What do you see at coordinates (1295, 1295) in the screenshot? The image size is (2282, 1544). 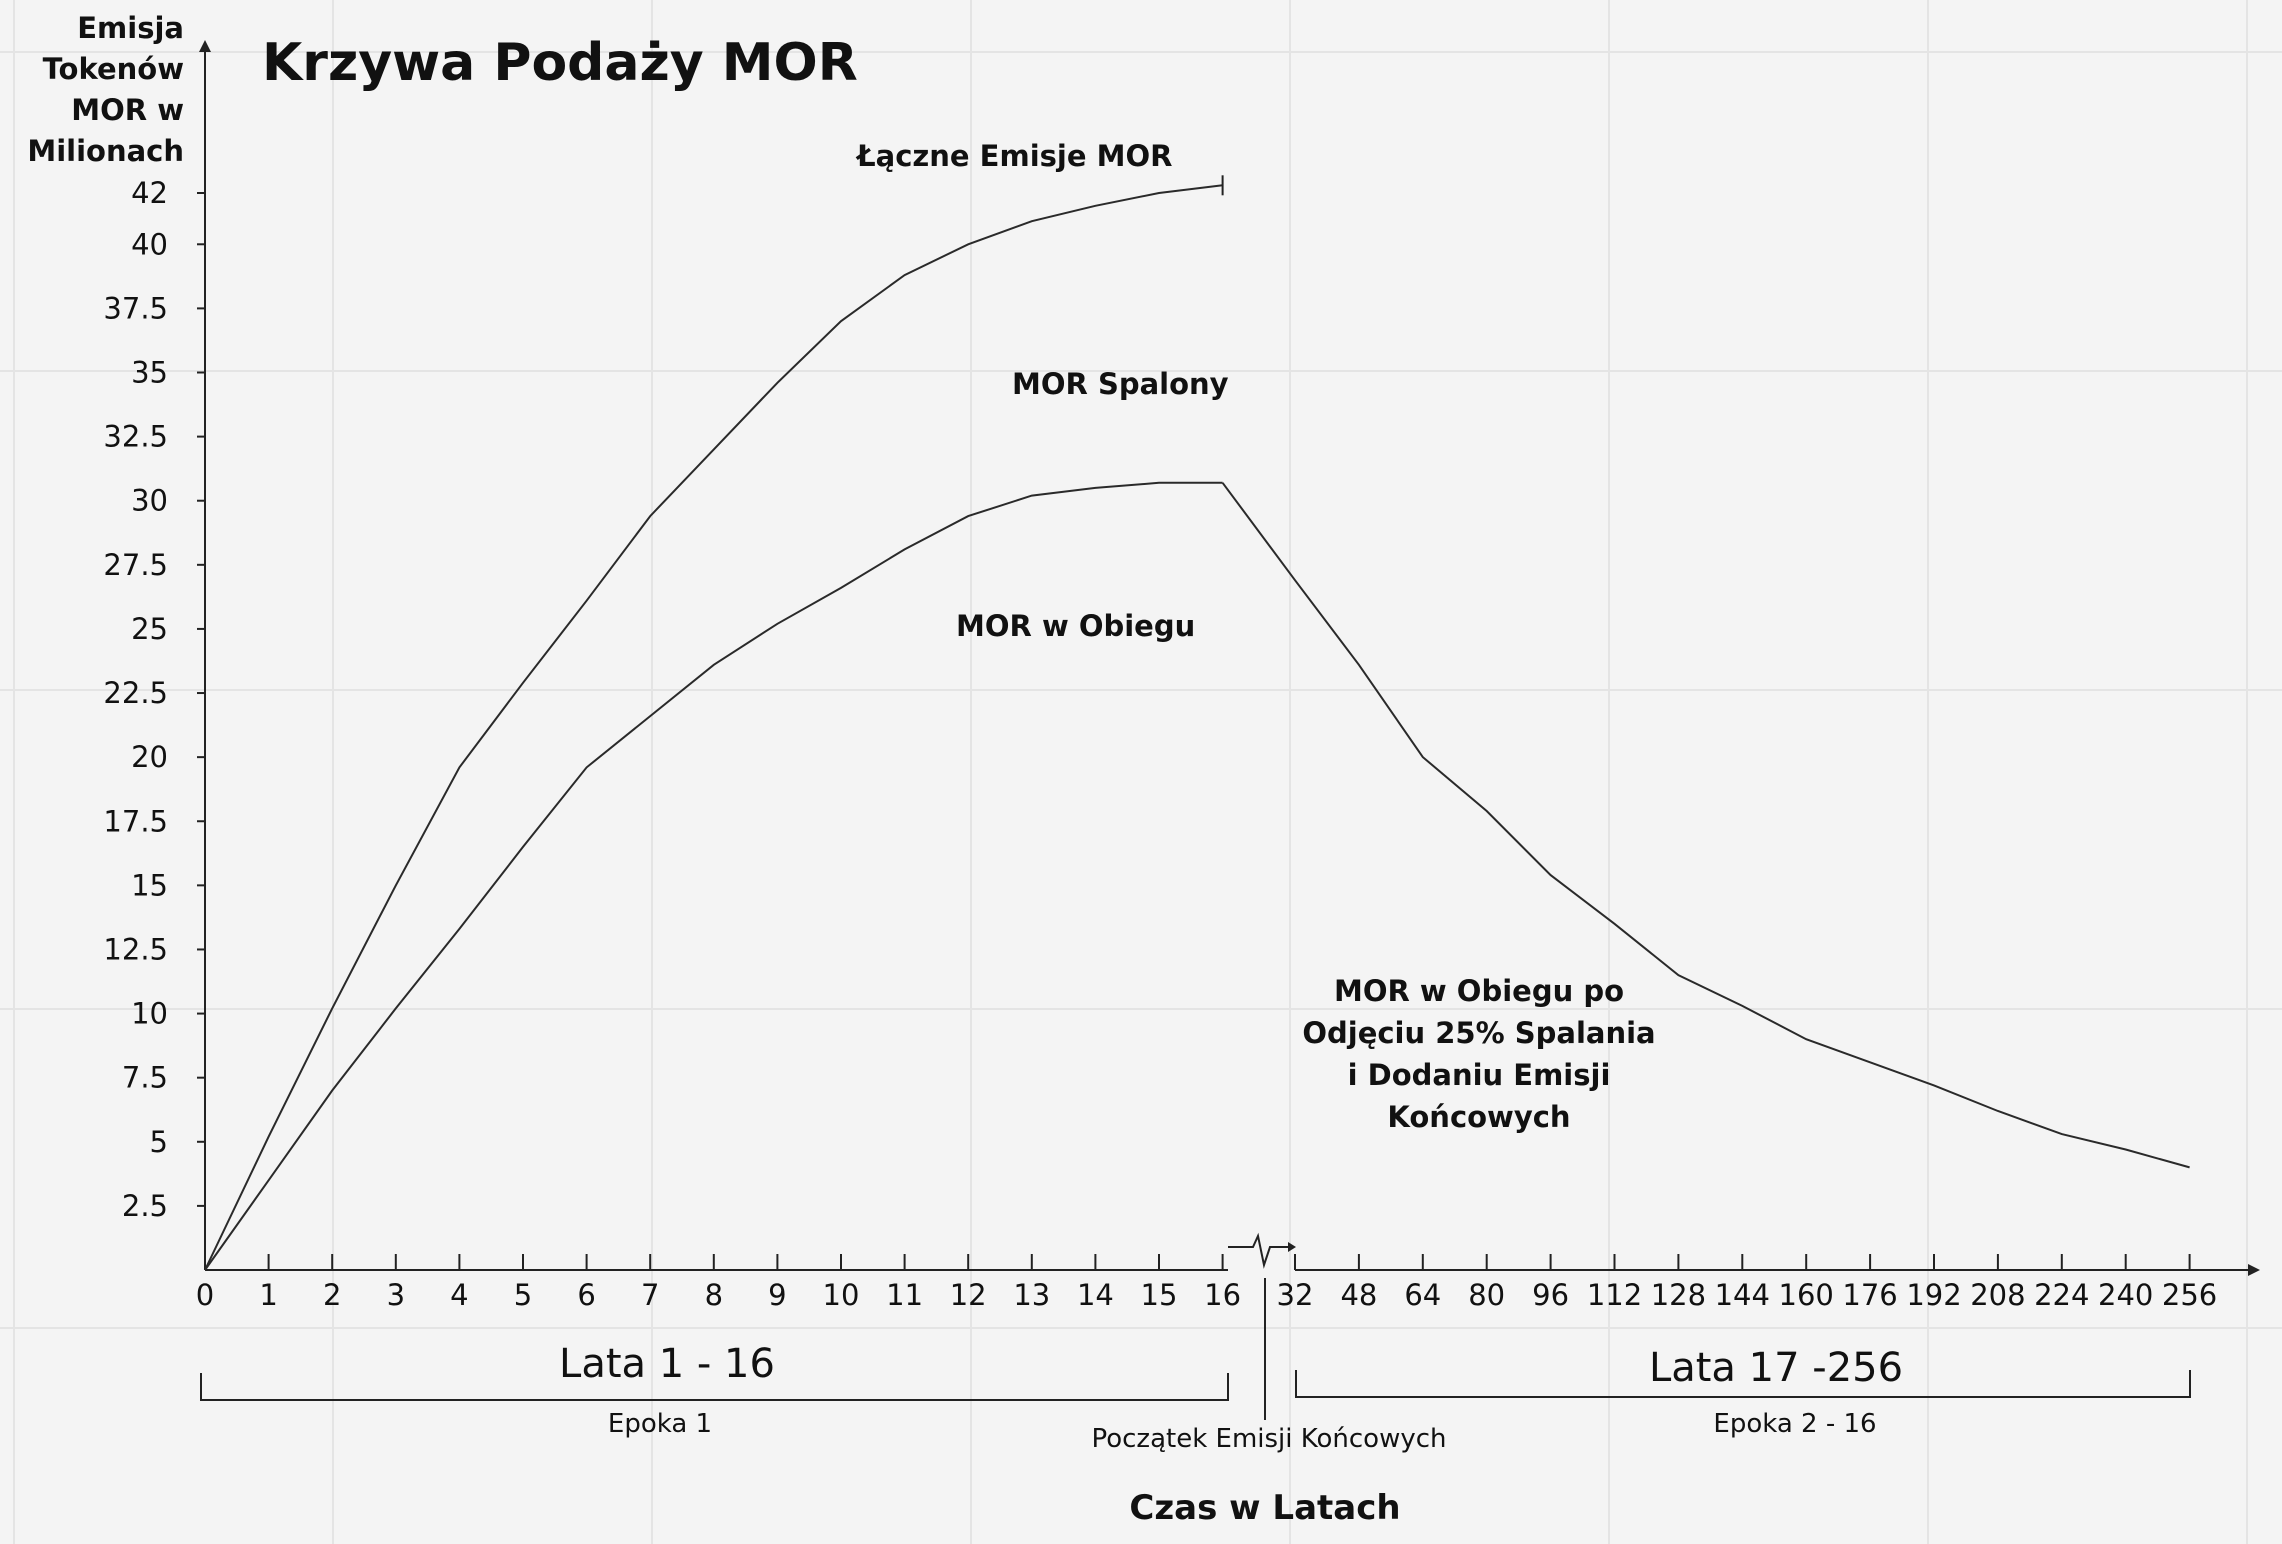 I see `x-tick-label: 32` at bounding box center [1295, 1295].